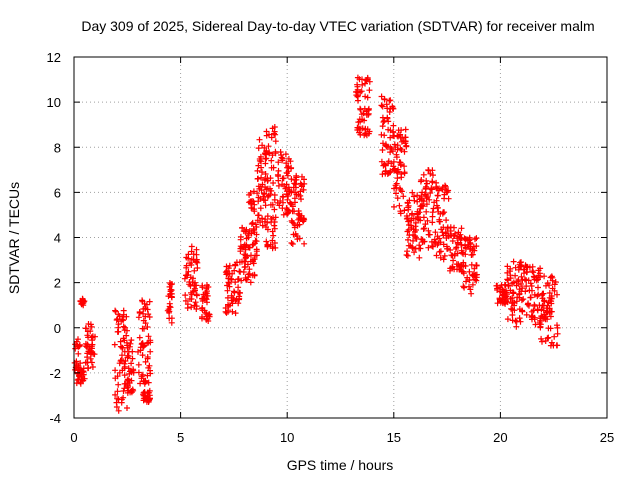 Image resolution: width=640 pixels, height=480 pixels. Describe the element at coordinates (180, 437) in the screenshot. I see `x-tick-label: 5` at that location.